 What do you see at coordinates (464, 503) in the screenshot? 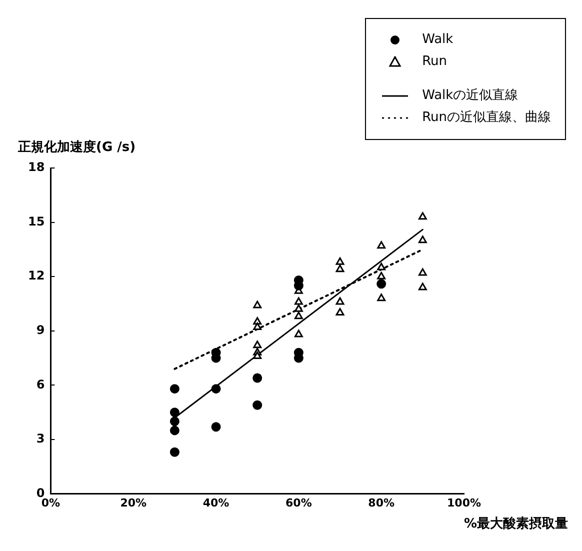
I see `x-tick-label: 100%` at bounding box center [464, 503].